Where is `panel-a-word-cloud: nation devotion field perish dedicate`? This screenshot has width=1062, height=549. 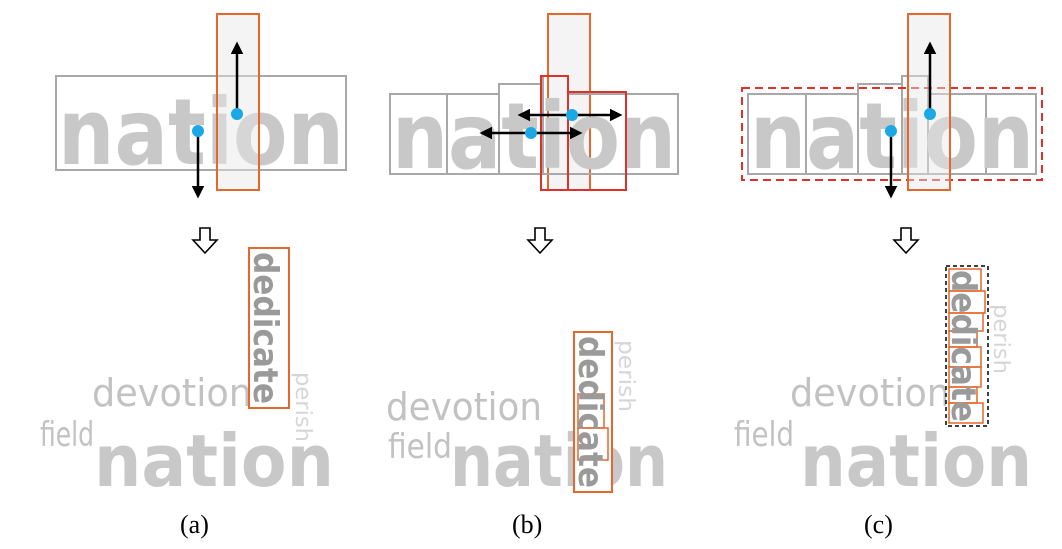
panel-a-word-cloud: nation devotion field perish dedicate is located at coordinates (187, 375).